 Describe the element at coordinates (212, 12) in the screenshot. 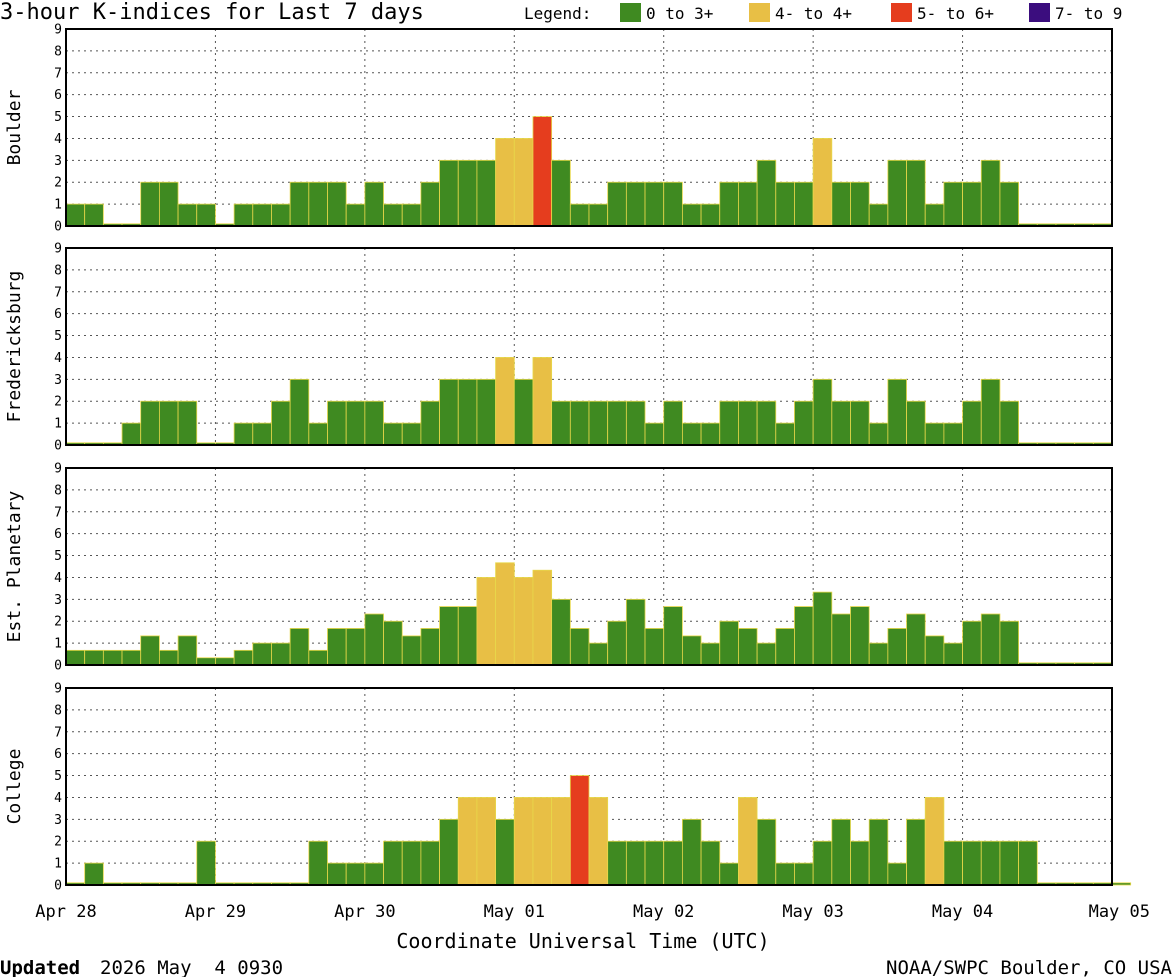

I see `chart-title: 3-hour K-indices for Last 7 days` at that location.